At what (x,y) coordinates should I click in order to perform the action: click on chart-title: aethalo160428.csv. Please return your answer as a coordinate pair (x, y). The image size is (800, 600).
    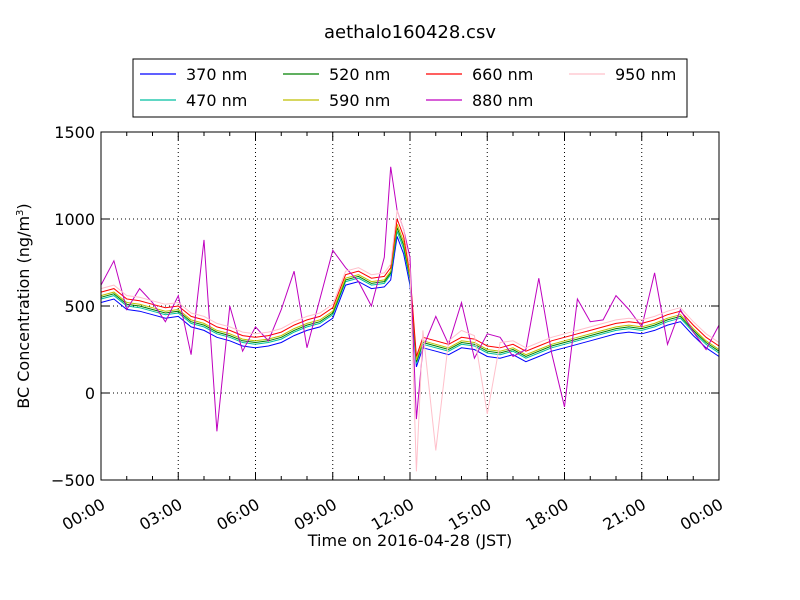
    Looking at the image, I should click on (410, 32).